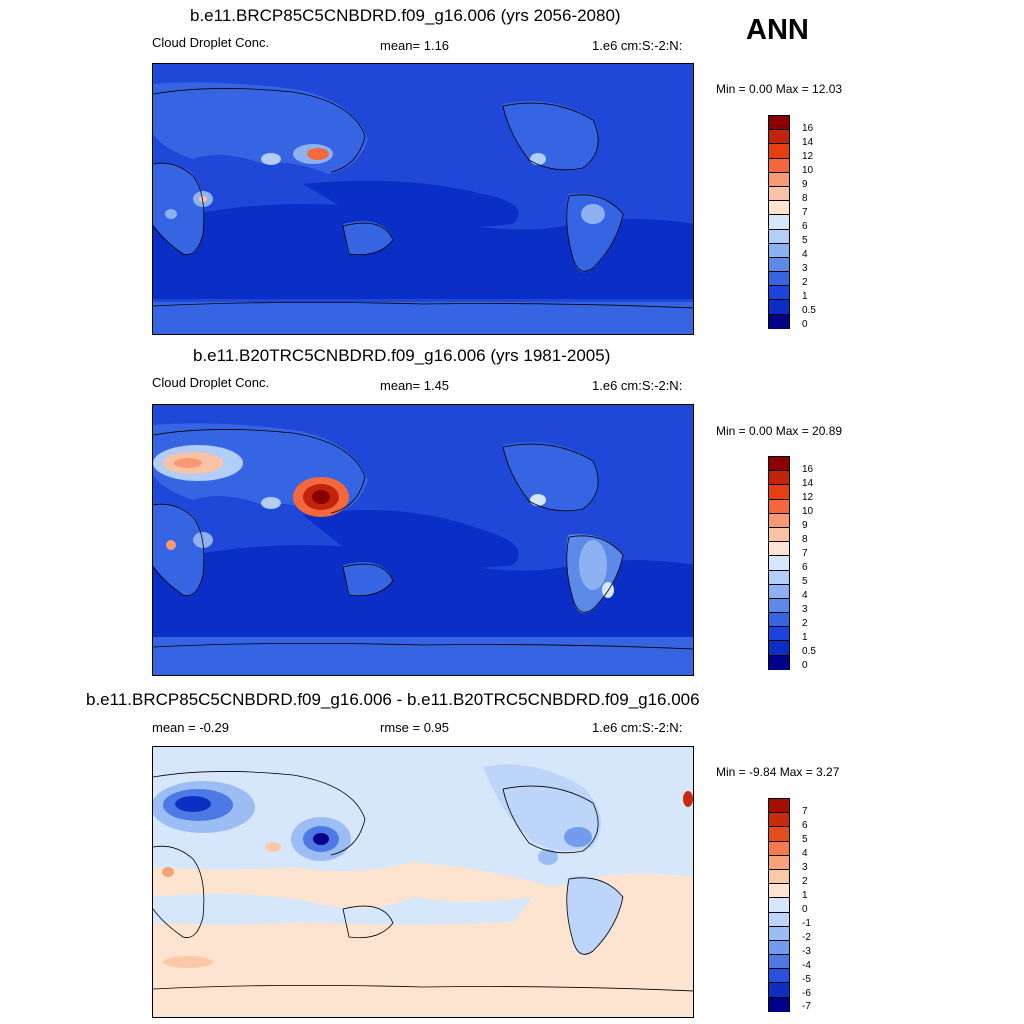  I want to click on panel-3-map-field, so click(423, 882).